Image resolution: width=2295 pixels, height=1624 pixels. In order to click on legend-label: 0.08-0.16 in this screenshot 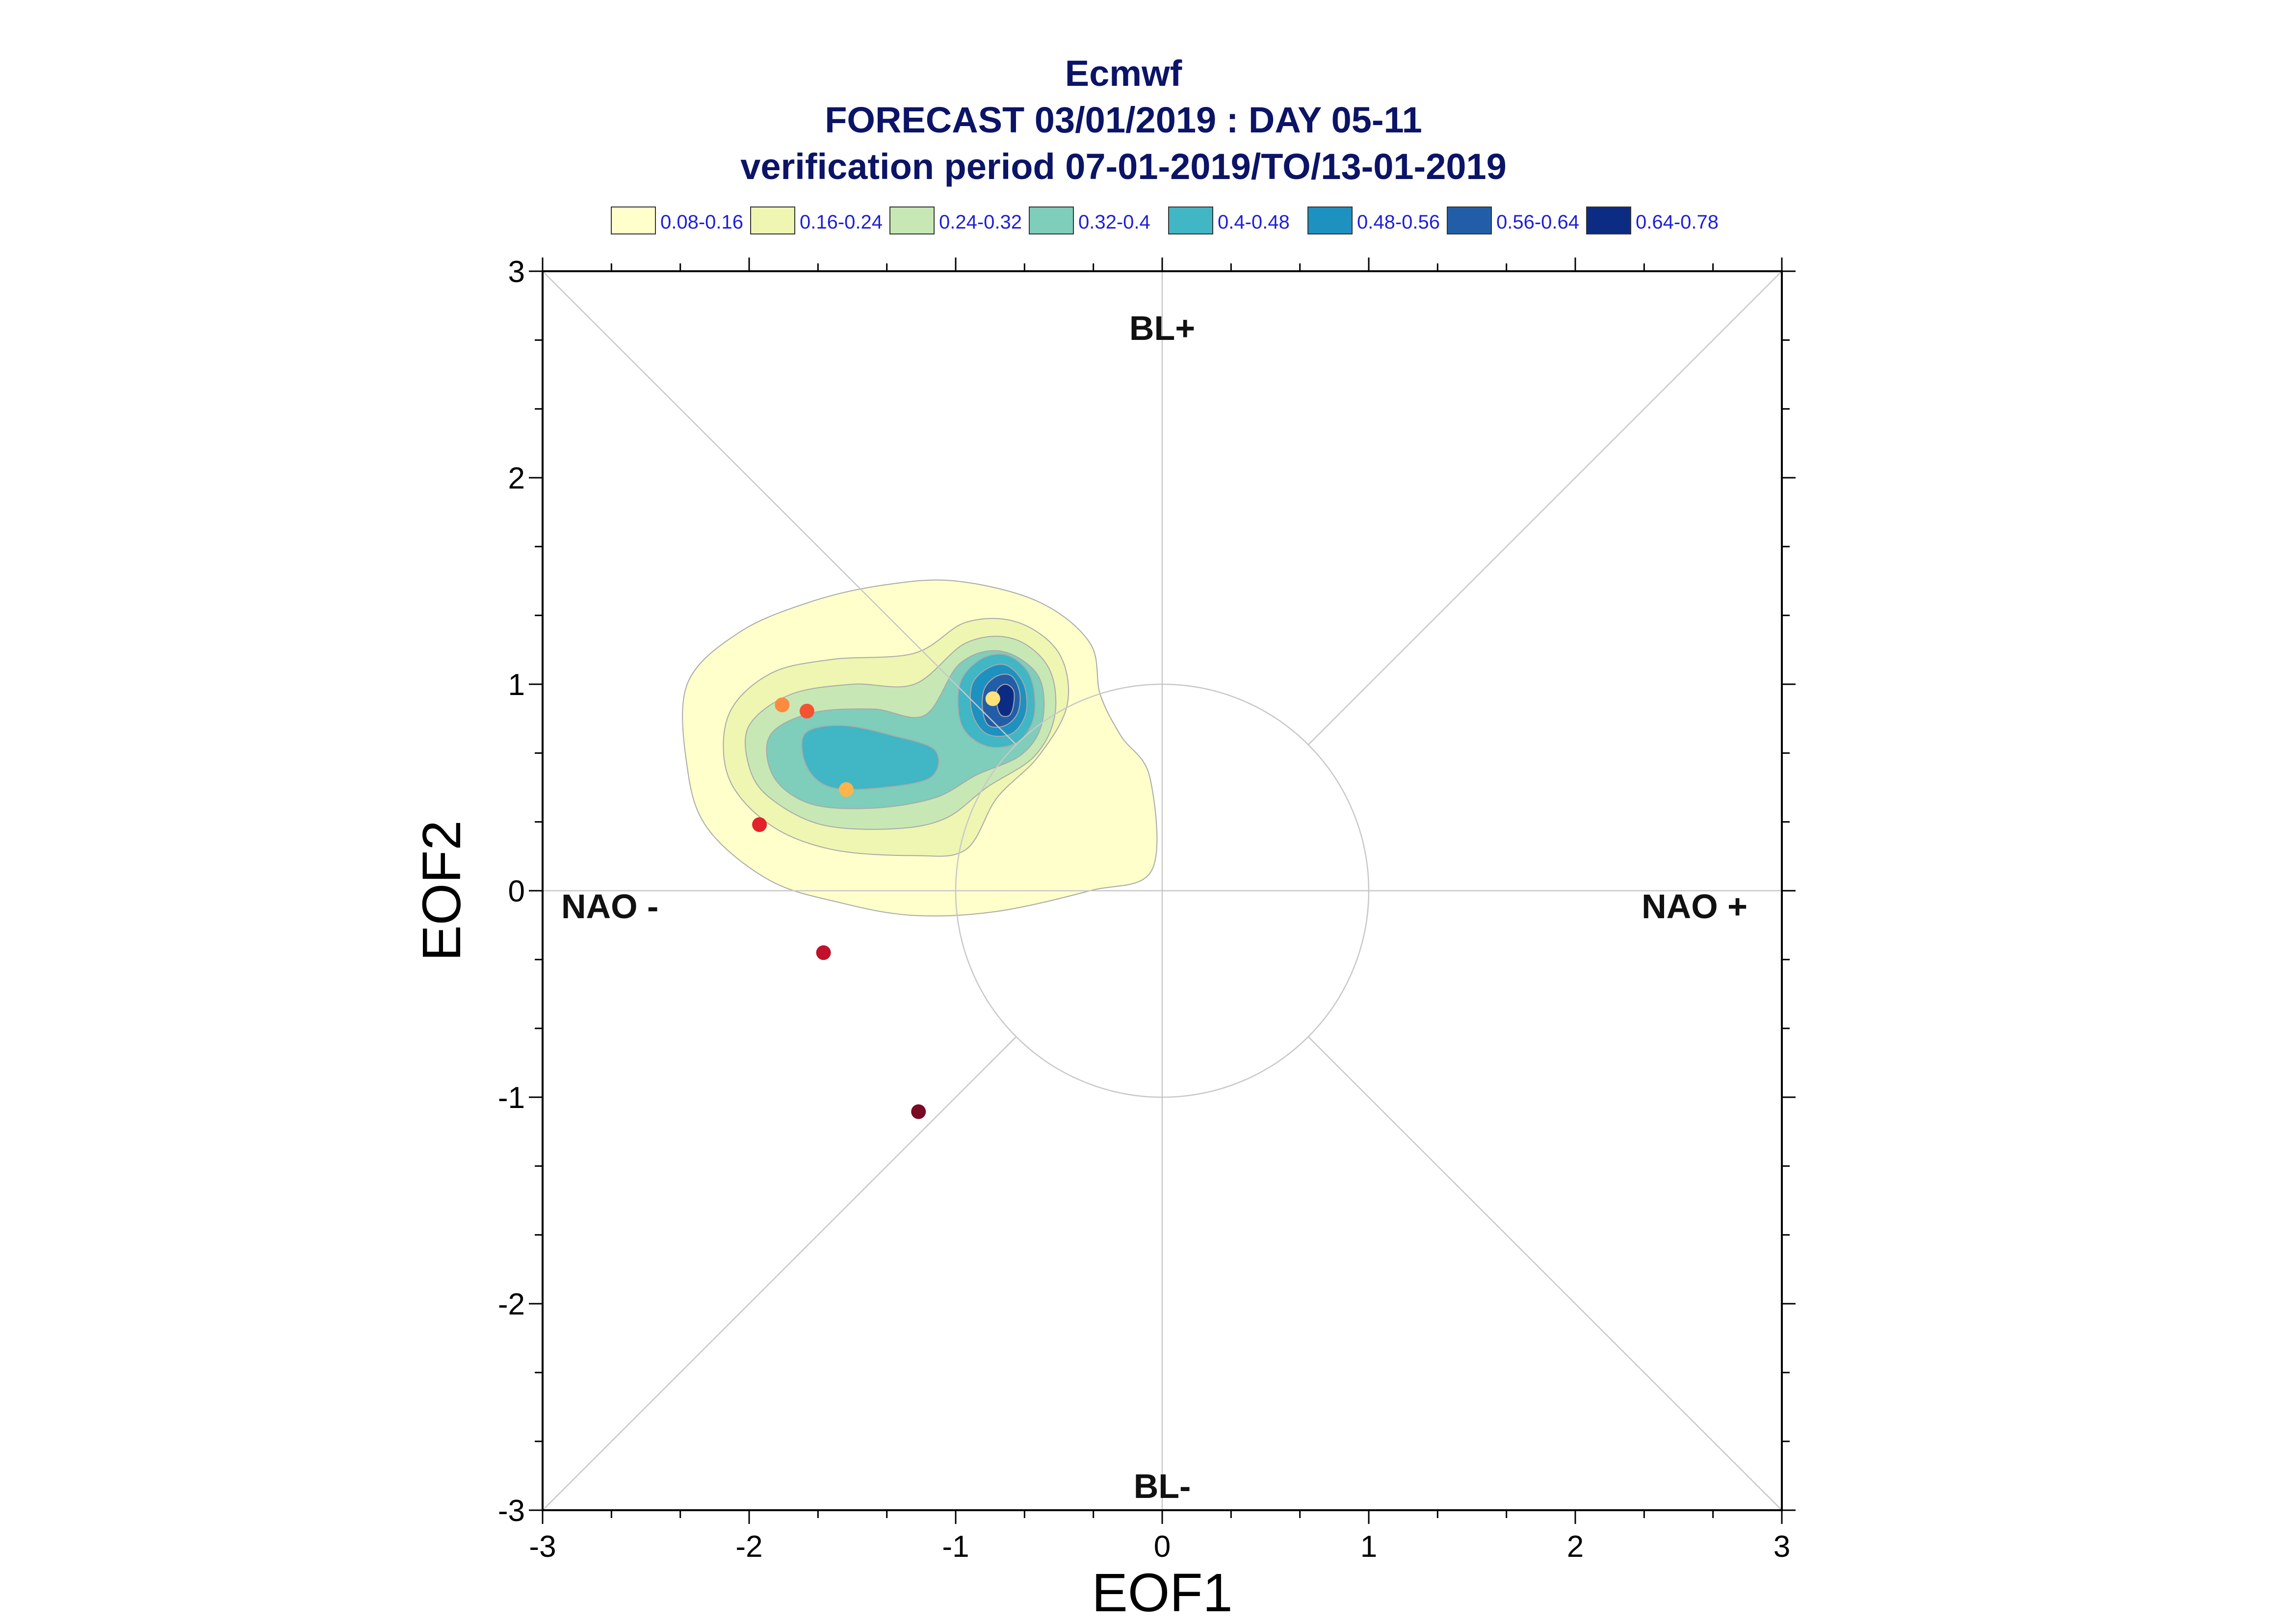, I will do `click(702, 222)`.